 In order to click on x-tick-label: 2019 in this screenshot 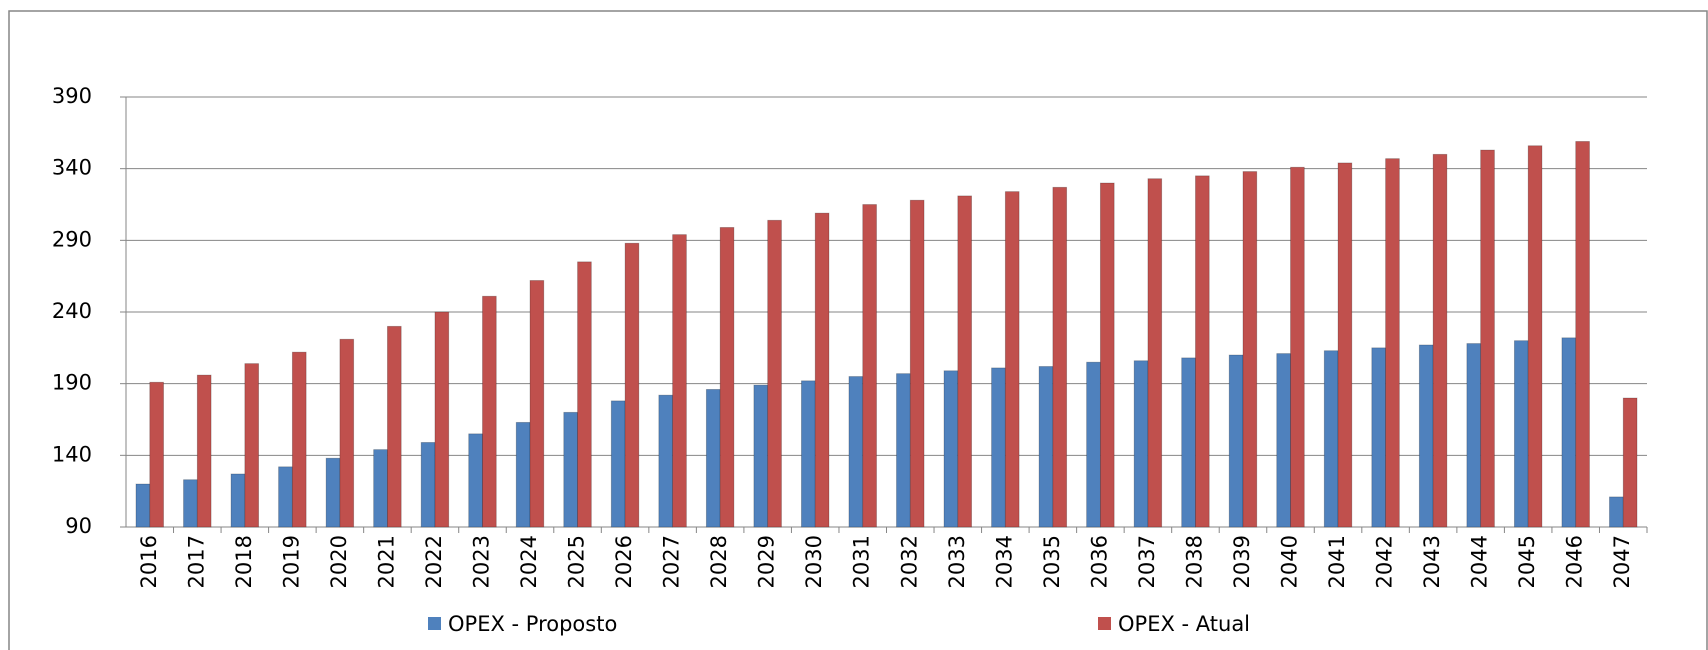, I will do `click(291, 561)`.